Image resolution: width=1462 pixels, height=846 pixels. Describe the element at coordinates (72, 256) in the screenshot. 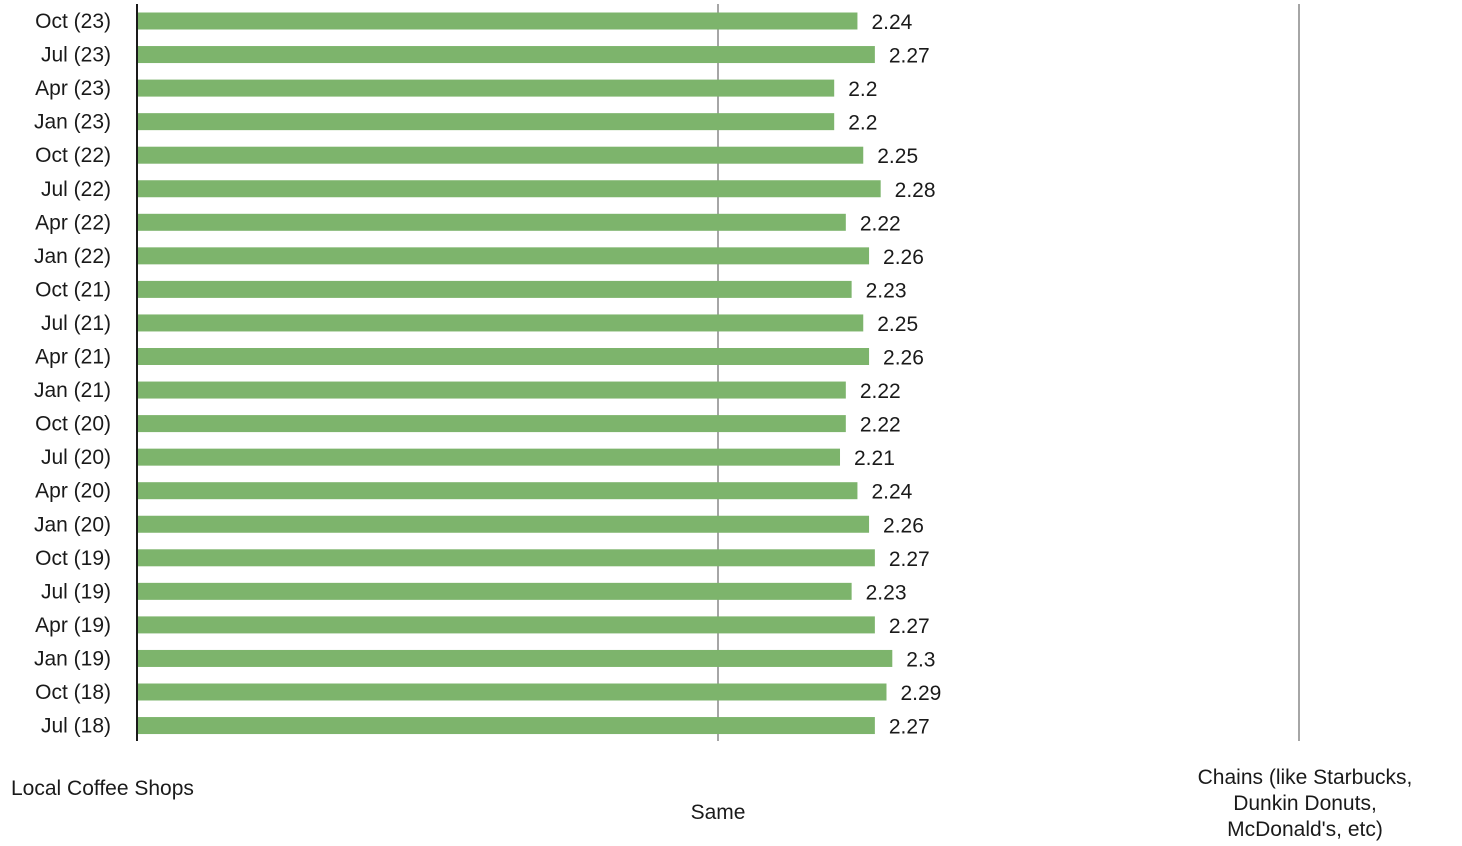

I see `category-label: Jan (22)` at that location.